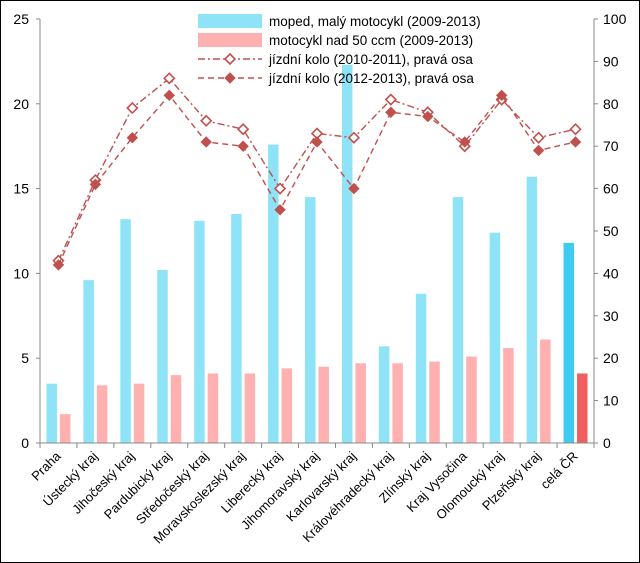  Describe the element at coordinates (611, 316) in the screenshot. I see `y-right-tick-label-3: 30` at that location.